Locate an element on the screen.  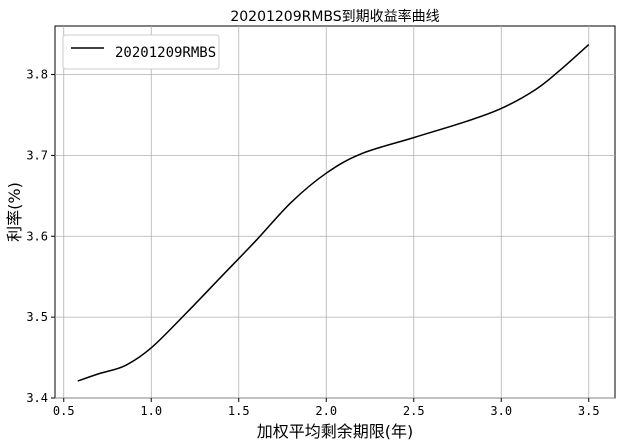
legend-box is located at coordinates (141, 52).